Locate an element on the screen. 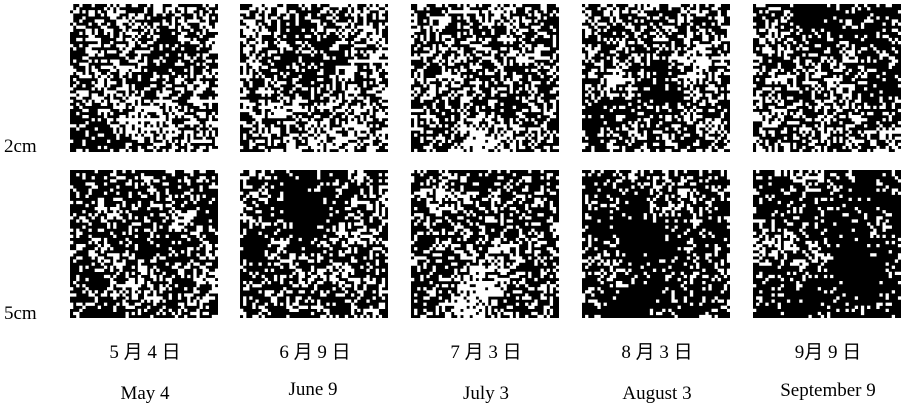  binary-image-2cm-may4 is located at coordinates (144, 78).